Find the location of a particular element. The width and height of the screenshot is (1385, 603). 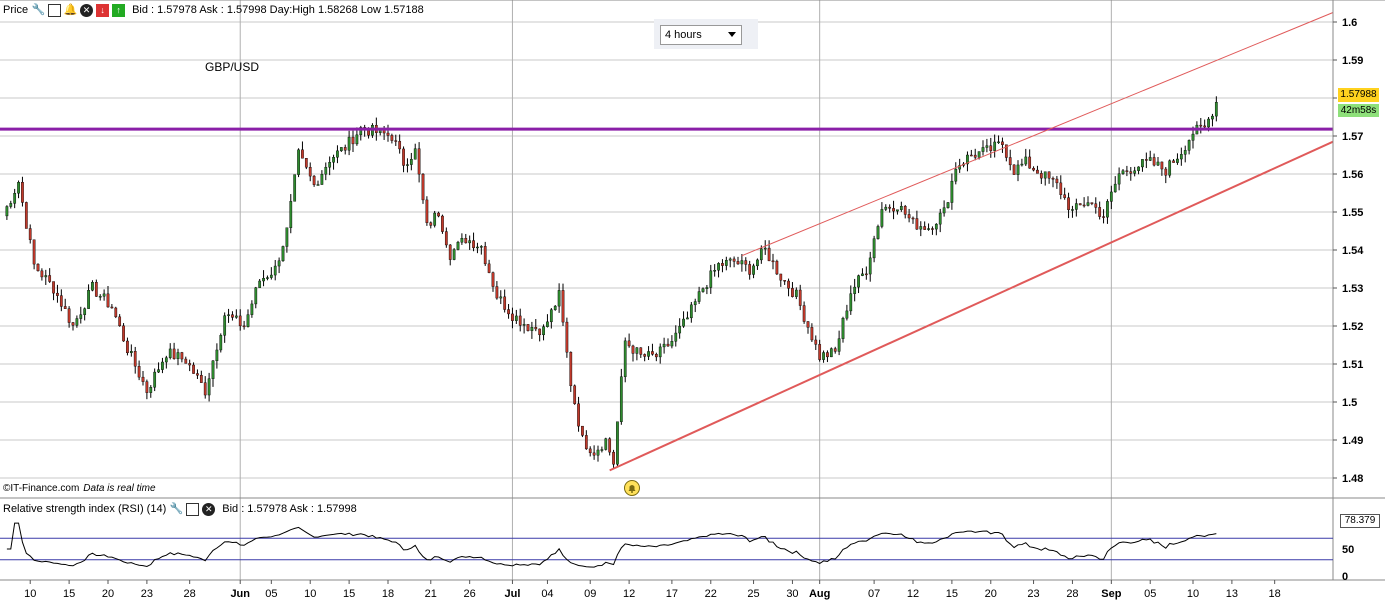

bell-icon: 🔔 is located at coordinates (70, 9).